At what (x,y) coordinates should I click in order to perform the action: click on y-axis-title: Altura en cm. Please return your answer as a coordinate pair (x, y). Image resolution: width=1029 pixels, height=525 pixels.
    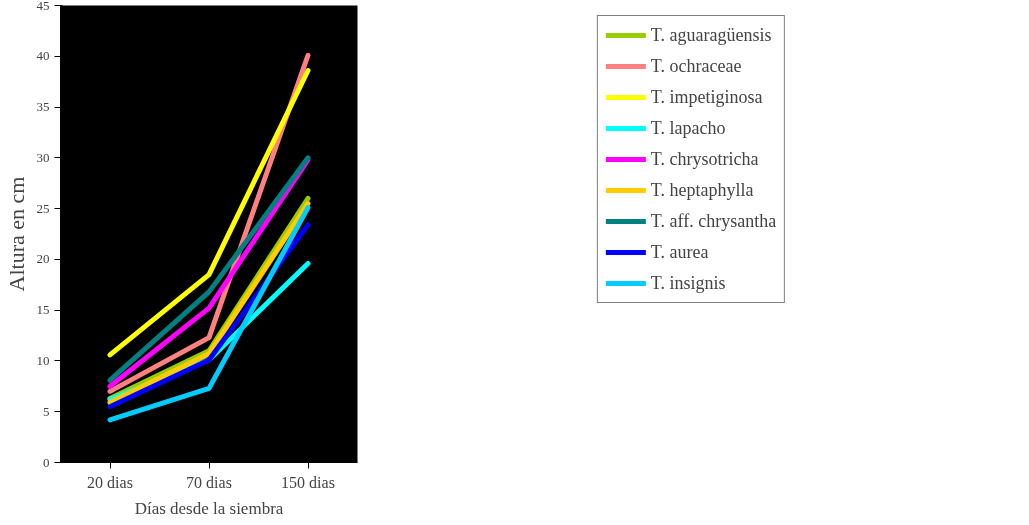
    Looking at the image, I should click on (16, 234).